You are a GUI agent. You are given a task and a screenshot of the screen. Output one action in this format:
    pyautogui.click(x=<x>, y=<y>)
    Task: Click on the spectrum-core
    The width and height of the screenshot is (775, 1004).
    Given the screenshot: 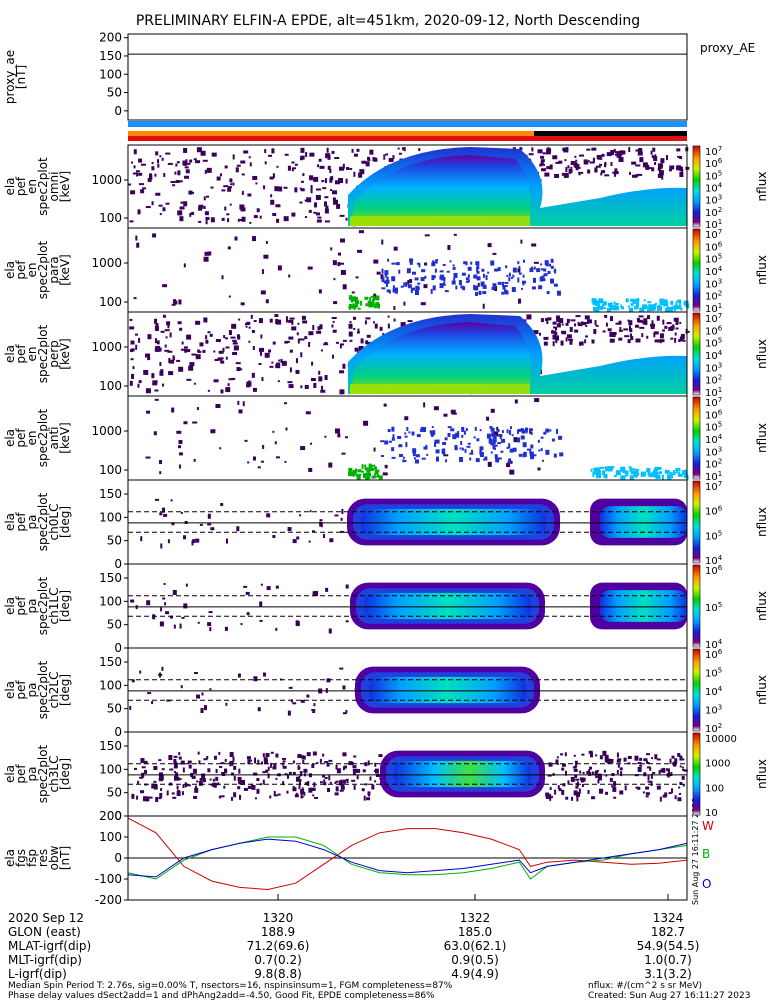 What is the action you would take?
    pyautogui.click(x=440, y=190)
    